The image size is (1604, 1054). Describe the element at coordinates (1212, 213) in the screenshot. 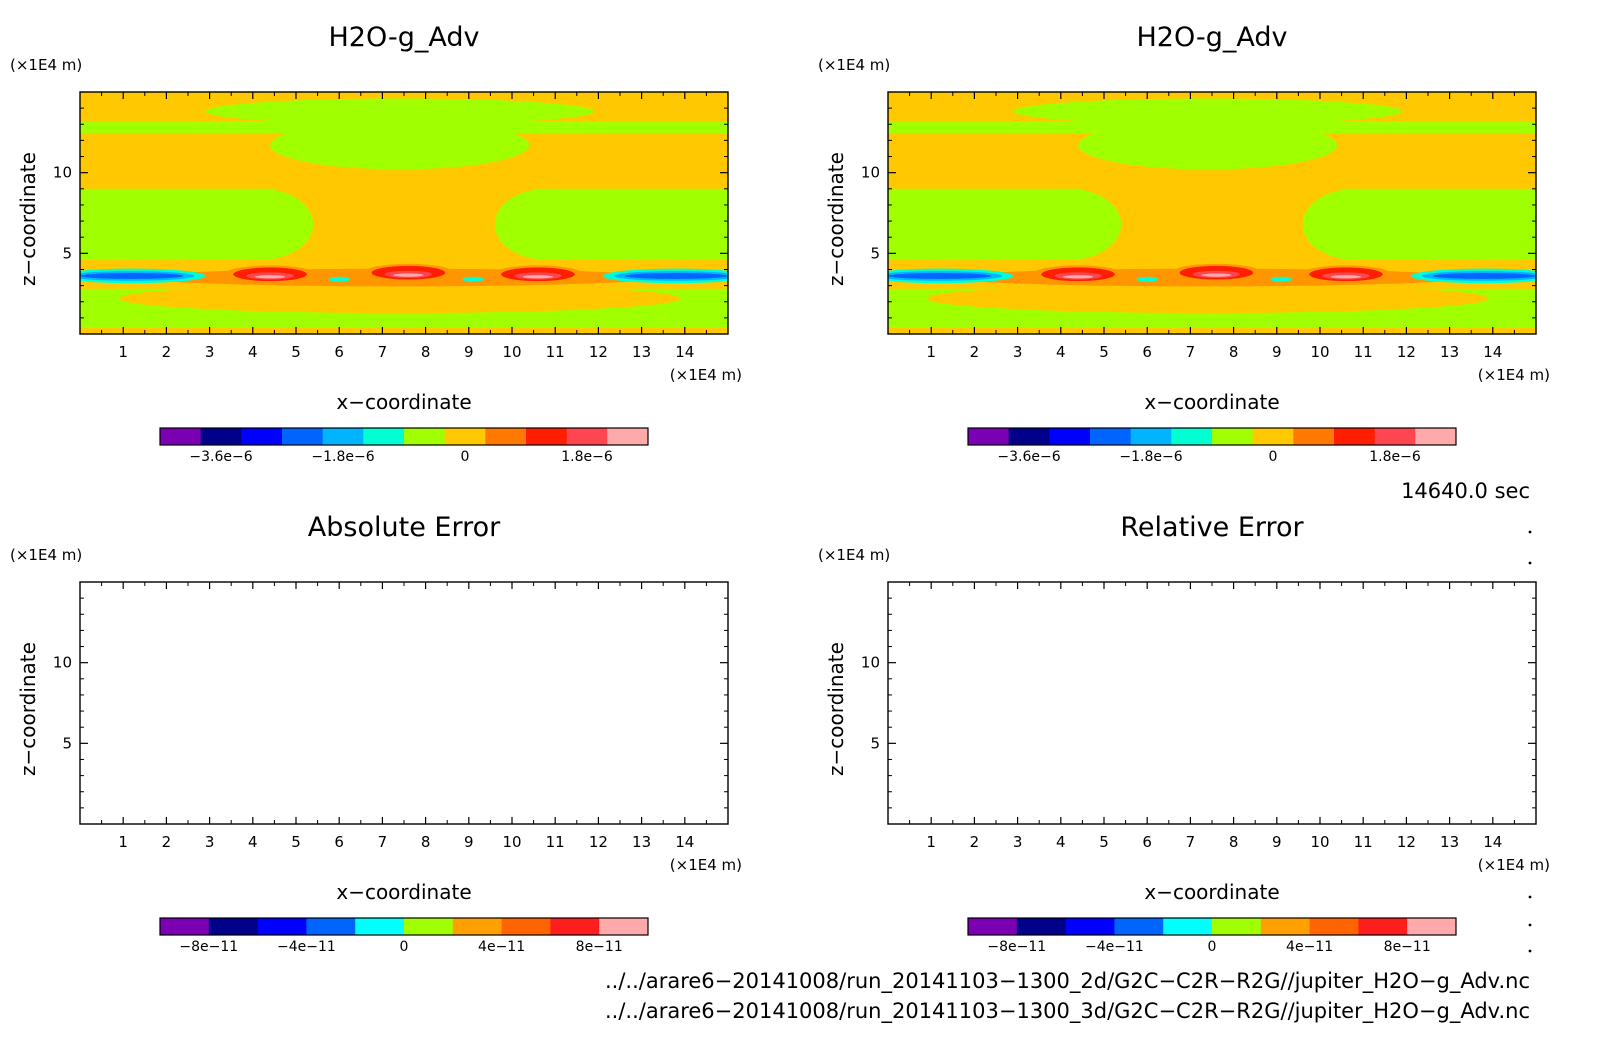

I see `contour-field` at that location.